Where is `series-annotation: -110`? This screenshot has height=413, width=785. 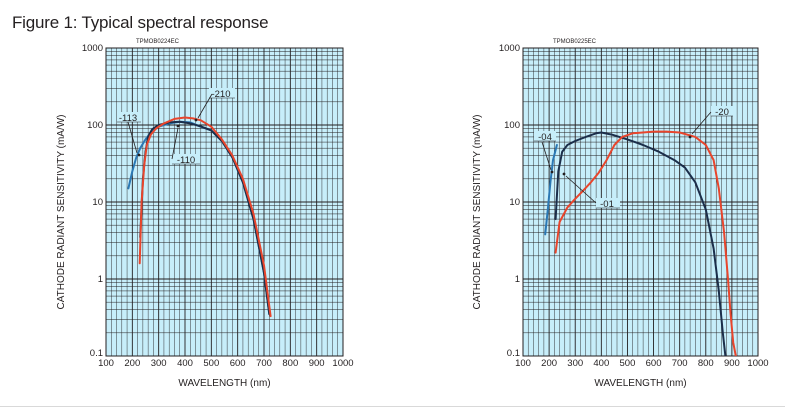
series-annotation: -110 is located at coordinates (185, 145).